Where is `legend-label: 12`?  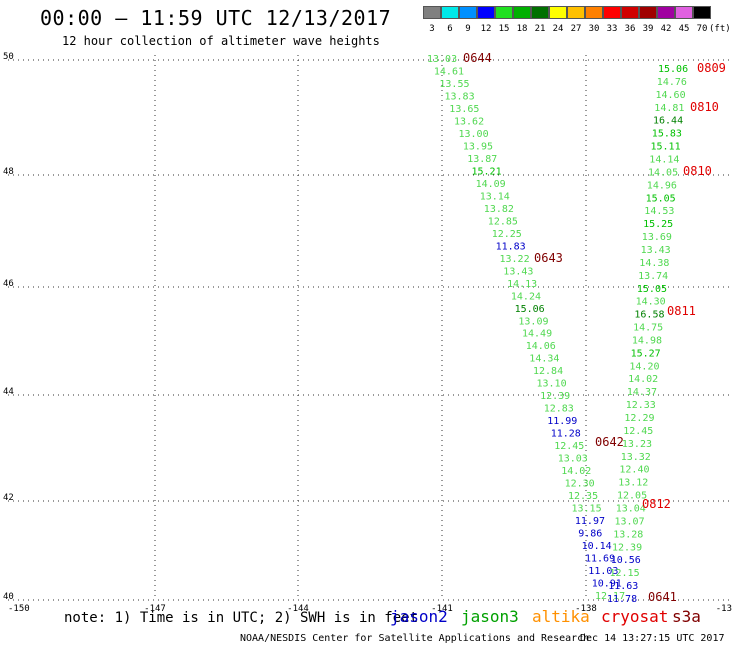 legend-label: 12 is located at coordinates (486, 29).